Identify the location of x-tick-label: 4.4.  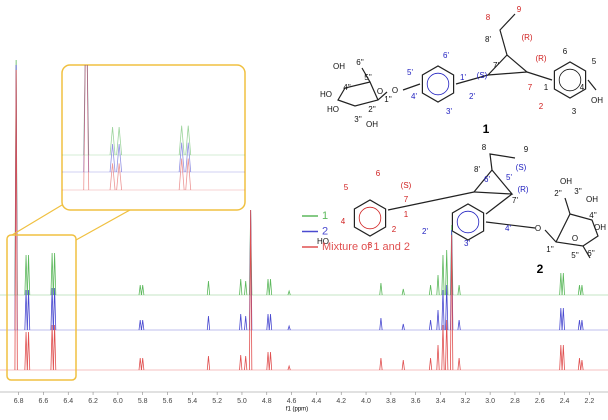
(317, 401).